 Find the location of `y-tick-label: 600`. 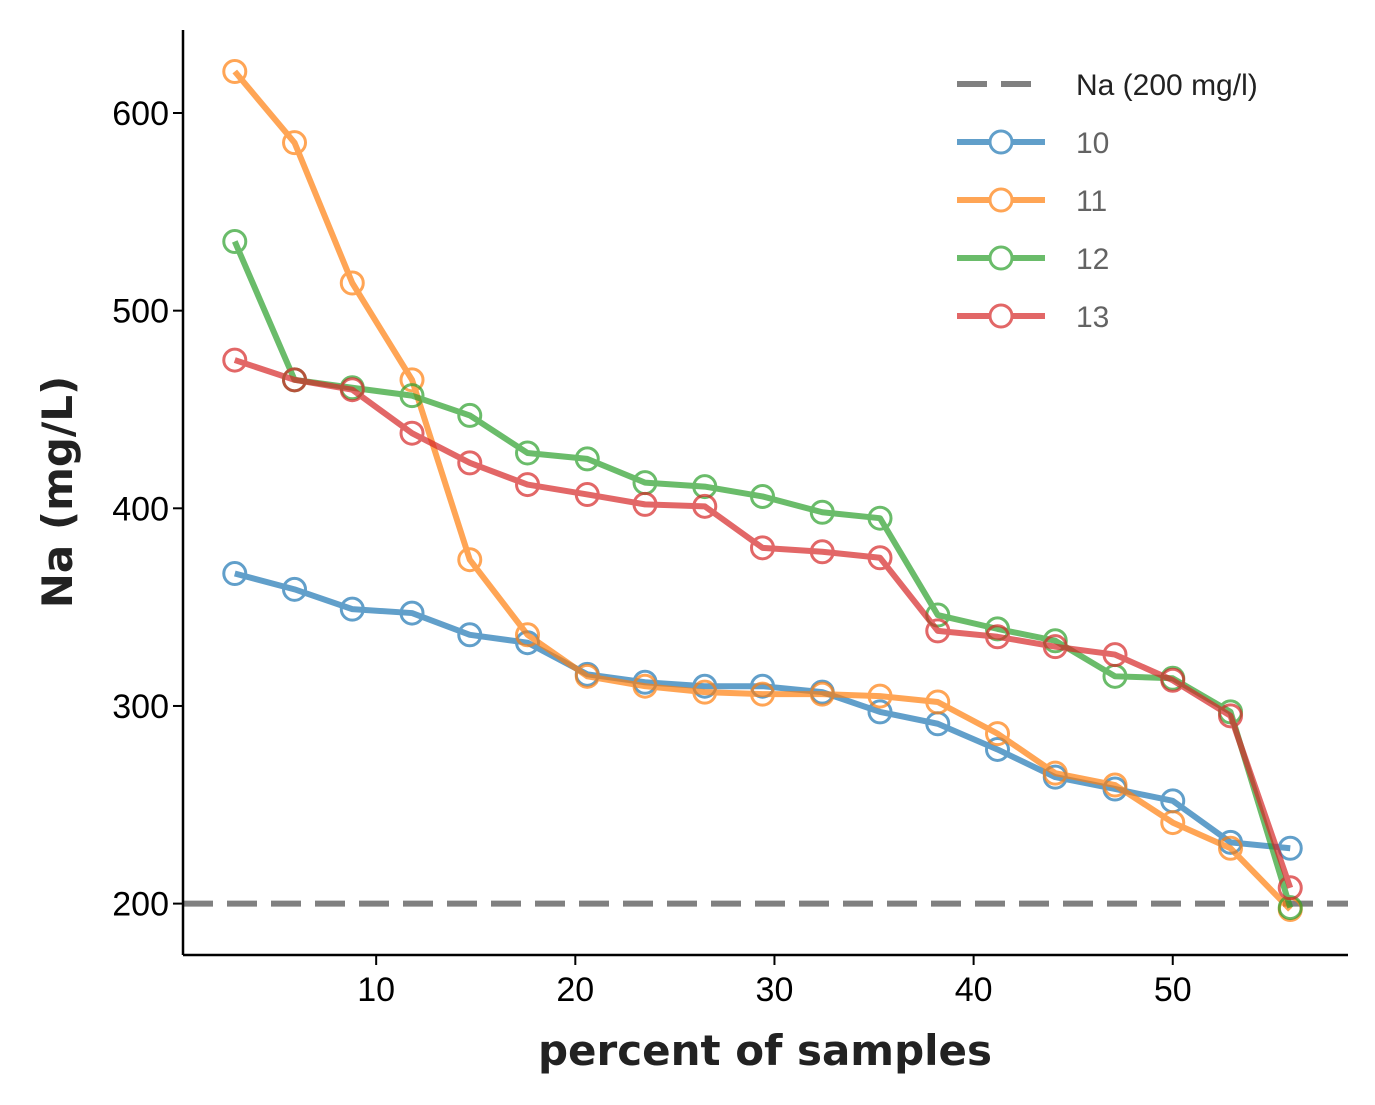

y-tick-label: 600 is located at coordinates (140, 114).